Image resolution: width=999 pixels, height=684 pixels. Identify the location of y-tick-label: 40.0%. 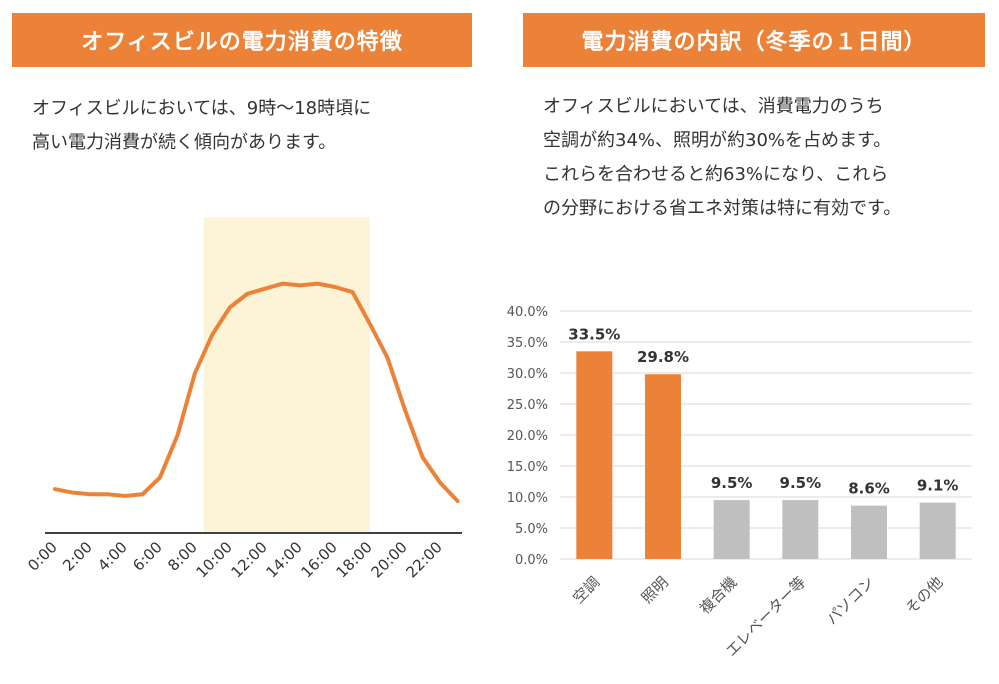
(527, 312).